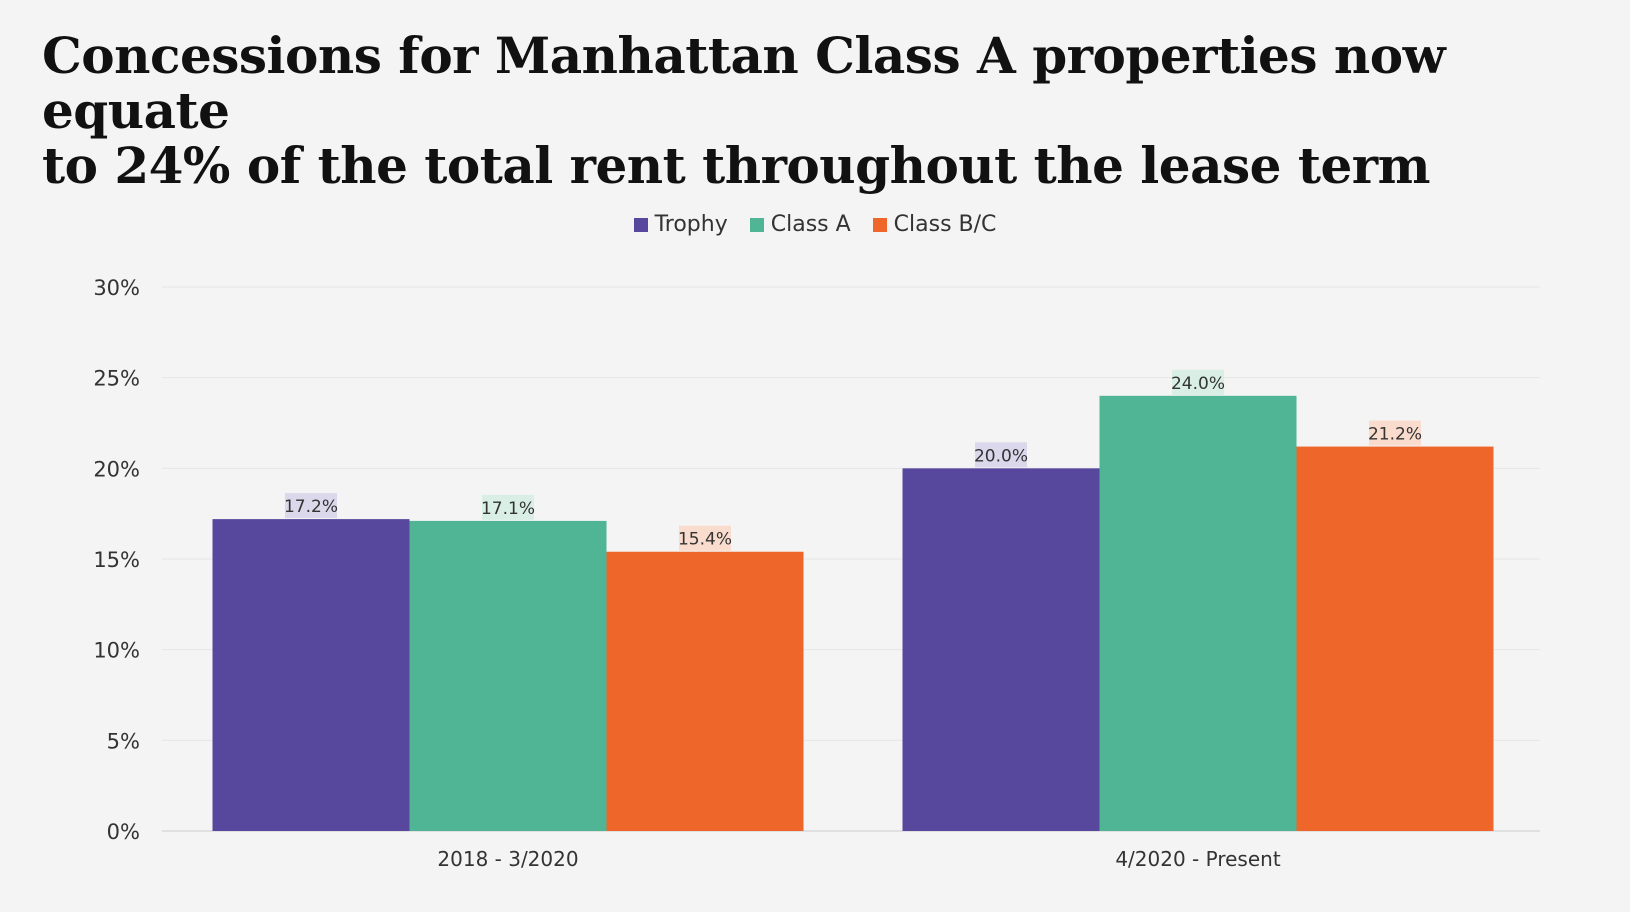 The image size is (1630, 912). What do you see at coordinates (853, 460) in the screenshot?
I see `data-labels: 17.2% 17.1% 15.4% 20.0% 24.0% 21.2%` at bounding box center [853, 460].